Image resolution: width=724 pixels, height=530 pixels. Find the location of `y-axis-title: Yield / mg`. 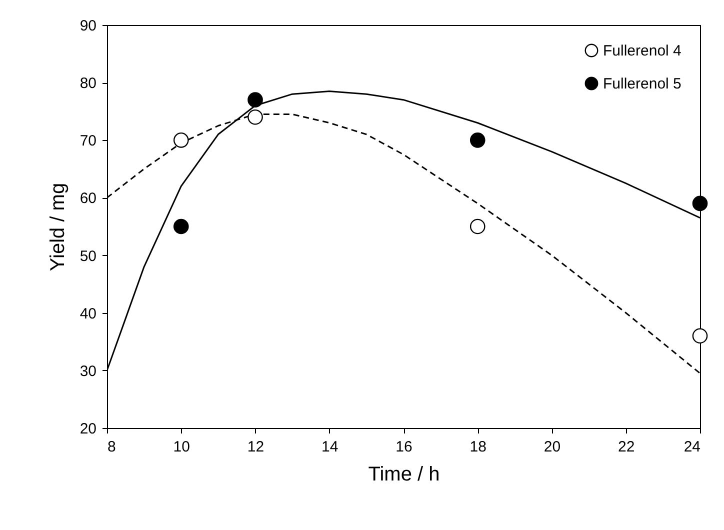

y-axis-title: Yield / mg is located at coordinates (57, 227).